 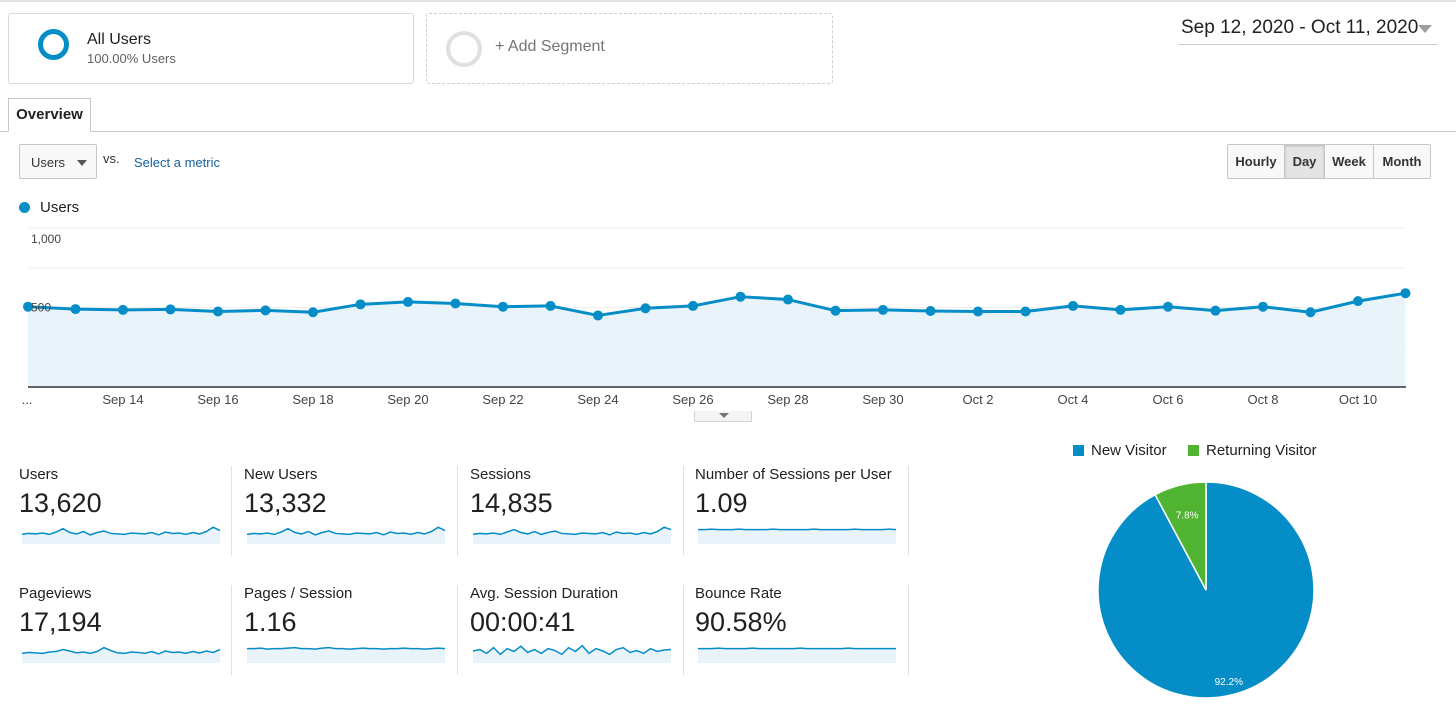 I want to click on month-button: Month, so click(x=1402, y=161).